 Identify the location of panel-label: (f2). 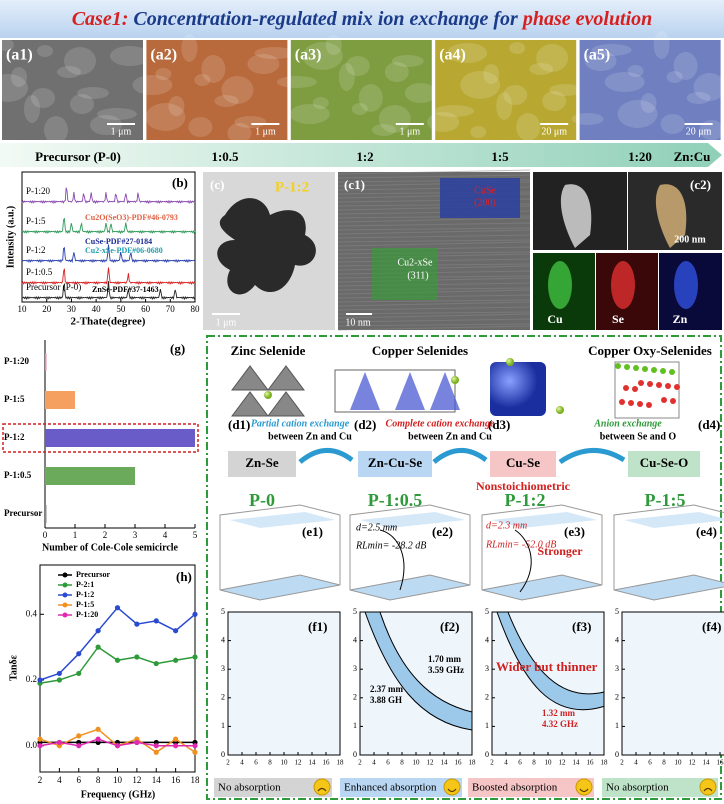
(450, 626).